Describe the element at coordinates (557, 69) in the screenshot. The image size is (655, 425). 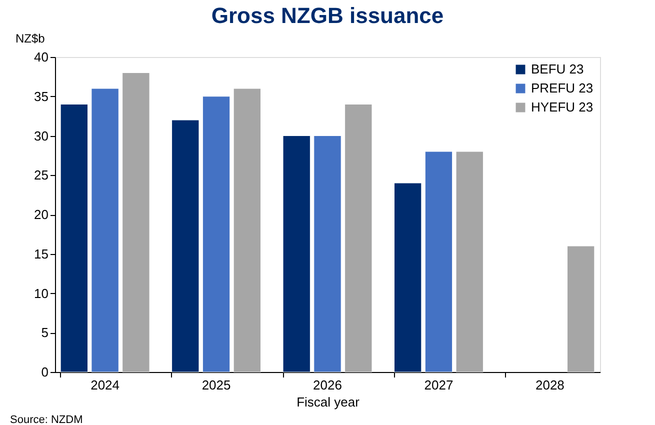
I see `legend-label: BEFU 23` at that location.